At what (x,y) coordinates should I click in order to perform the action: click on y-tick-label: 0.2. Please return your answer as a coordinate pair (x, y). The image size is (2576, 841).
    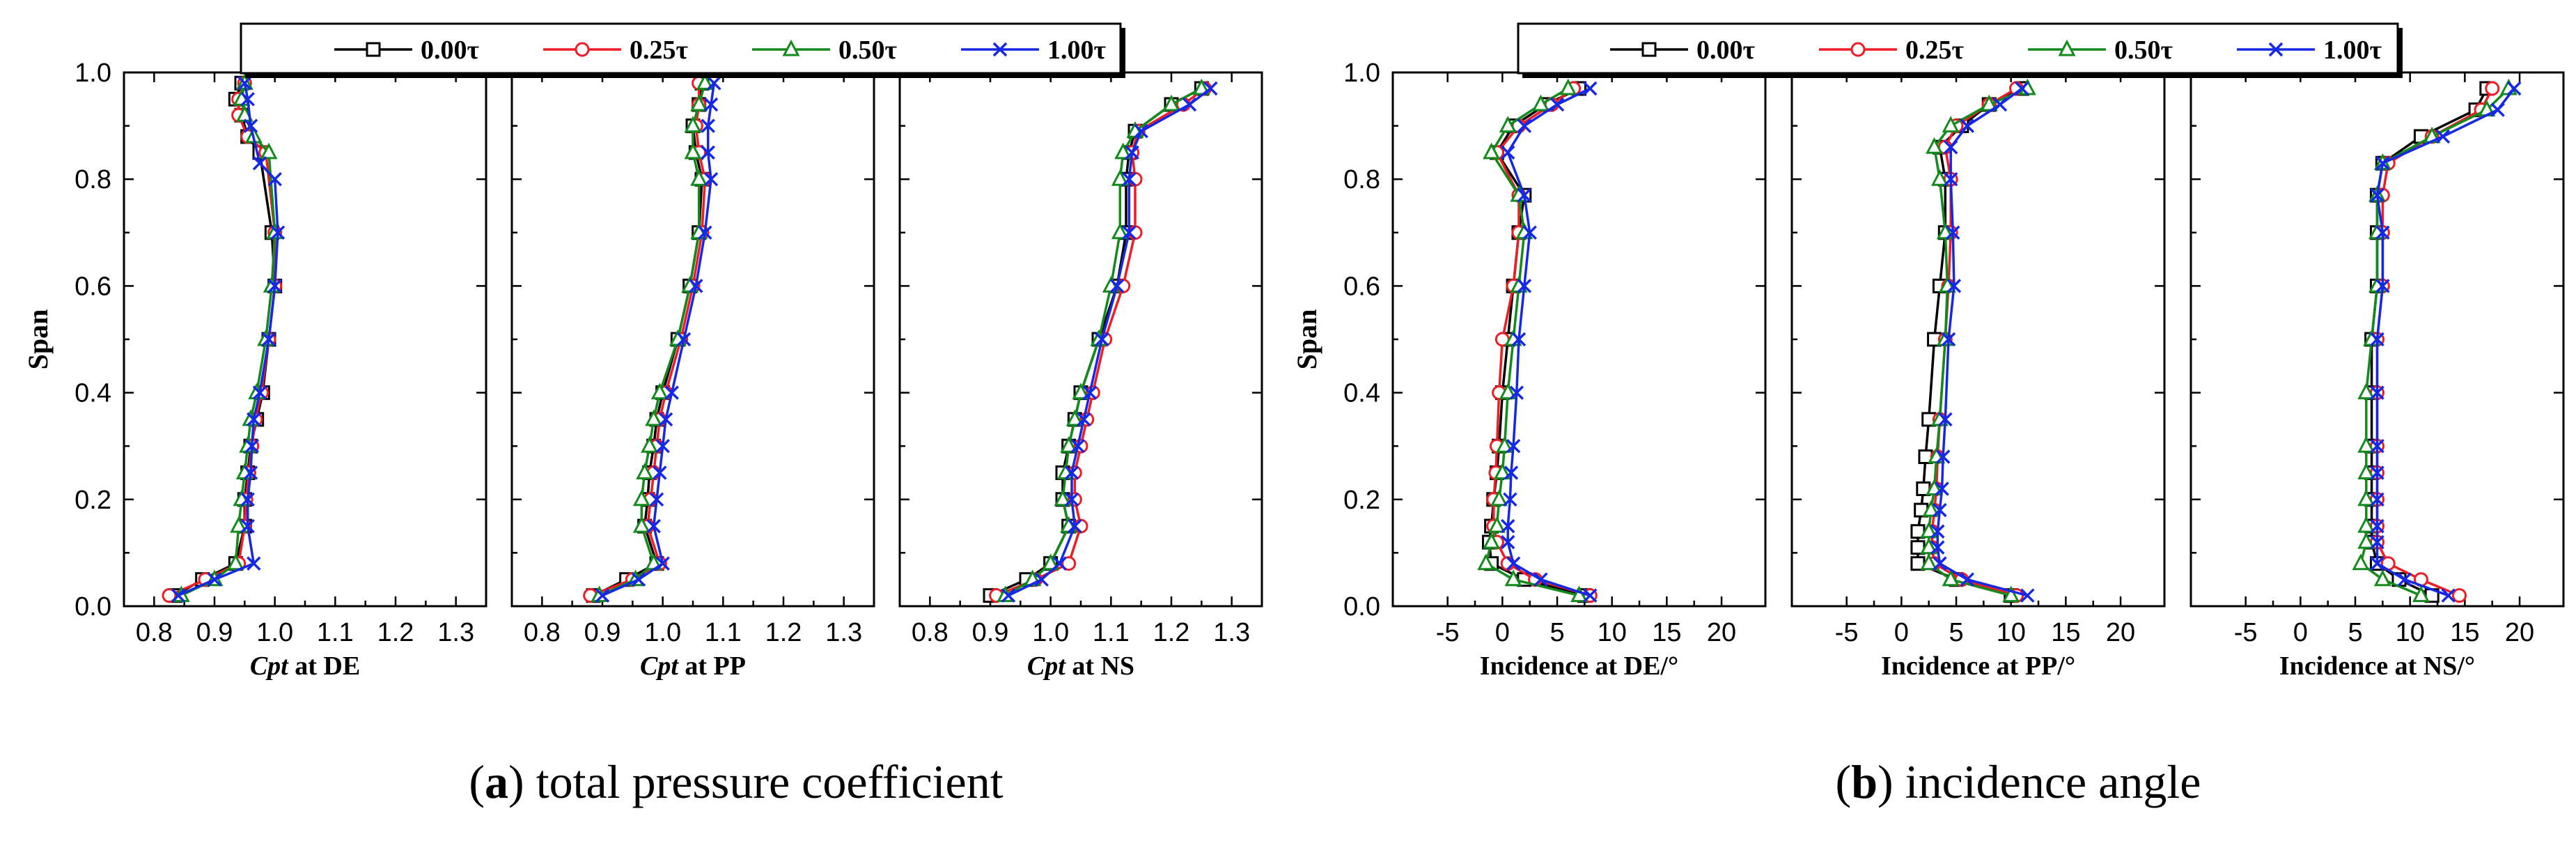
    Looking at the image, I should click on (1362, 500).